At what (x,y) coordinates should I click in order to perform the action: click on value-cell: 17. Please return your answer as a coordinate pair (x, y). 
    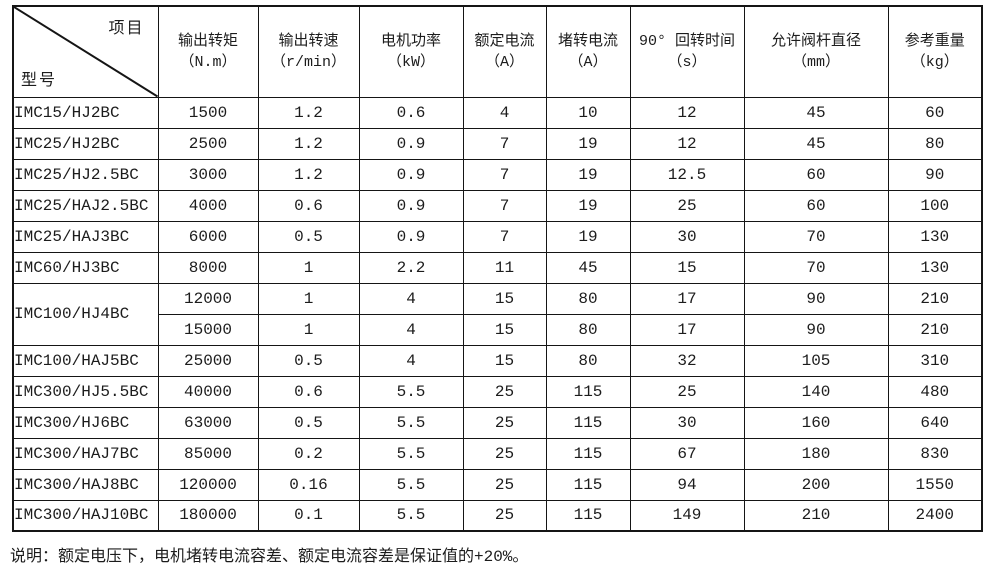
    Looking at the image, I should click on (687, 329).